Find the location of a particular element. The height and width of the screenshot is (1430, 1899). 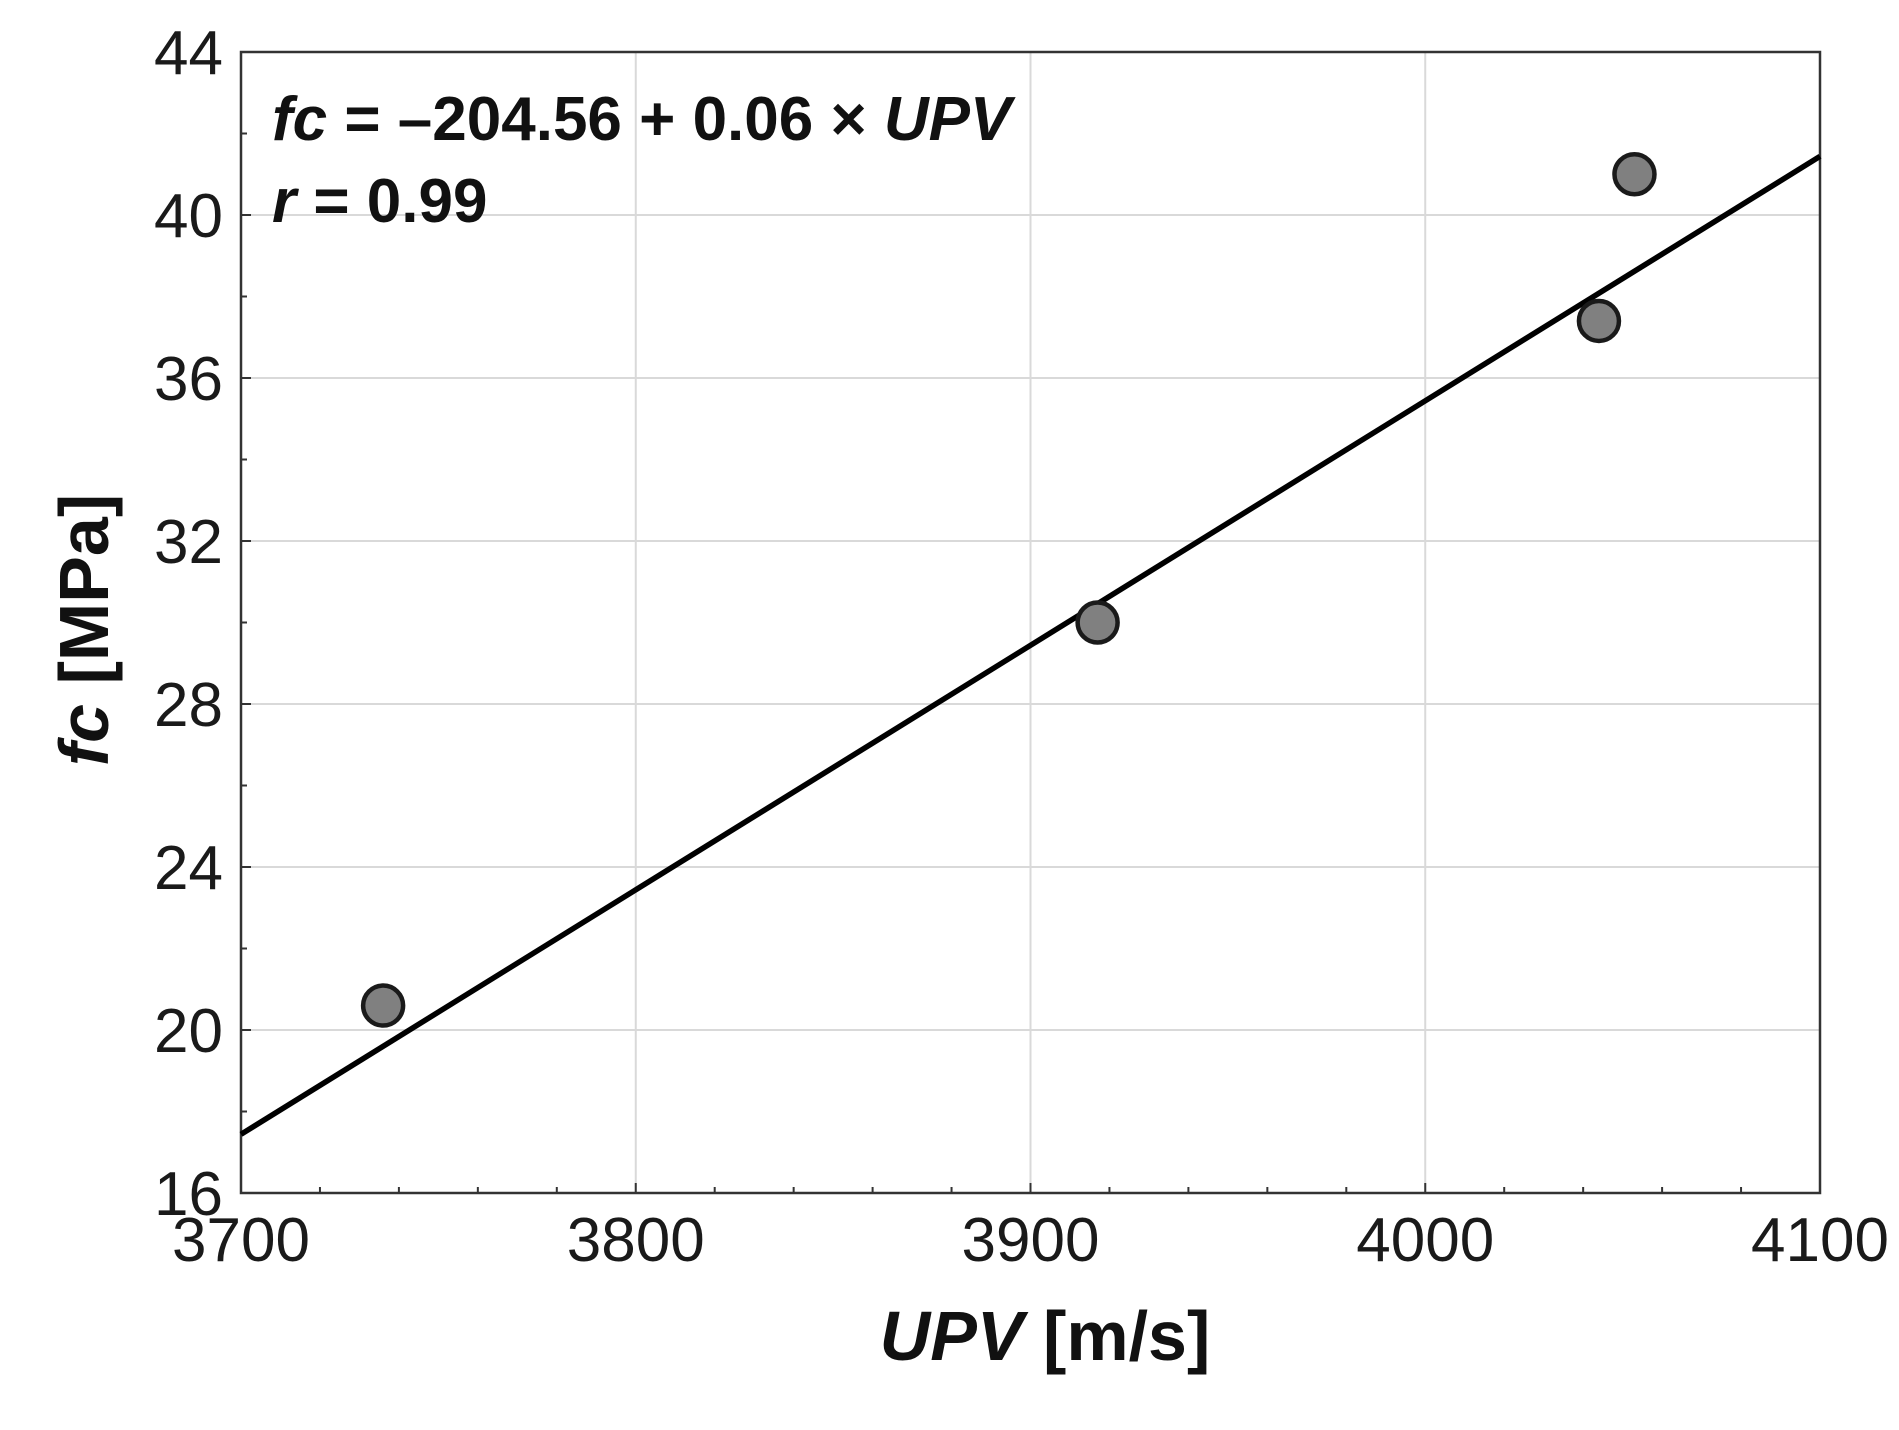

x-tick-label: 3900 is located at coordinates (1031, 1240).